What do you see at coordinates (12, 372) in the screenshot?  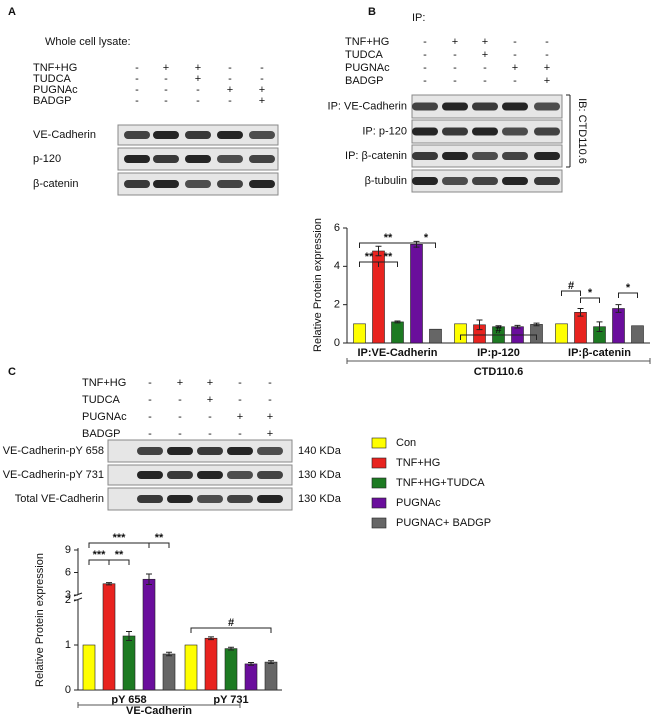 I see `panel-letter: C` at bounding box center [12, 372].